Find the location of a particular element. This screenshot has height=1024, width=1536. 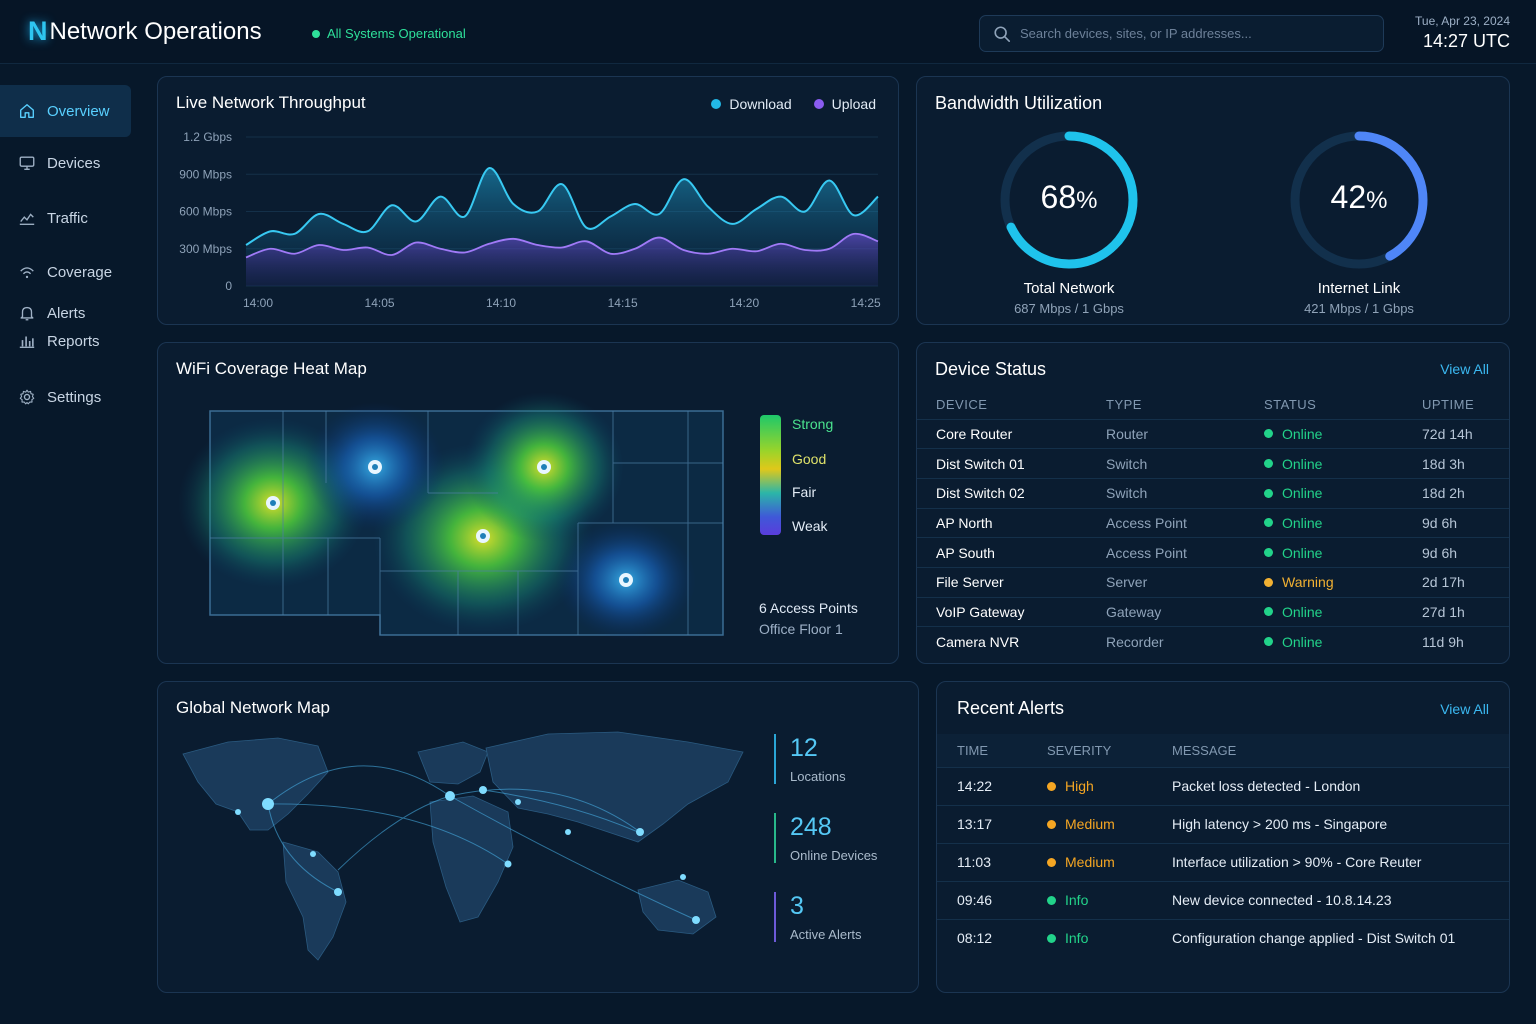

sidebar-item-traffic: Traffic is located at coordinates (65, 218).